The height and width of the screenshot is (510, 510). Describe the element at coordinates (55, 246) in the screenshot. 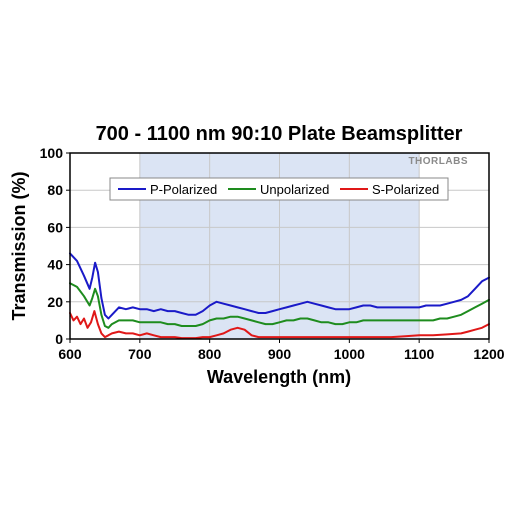

I see `y-axis-ticks: 0 20 40 60 80 100` at that location.